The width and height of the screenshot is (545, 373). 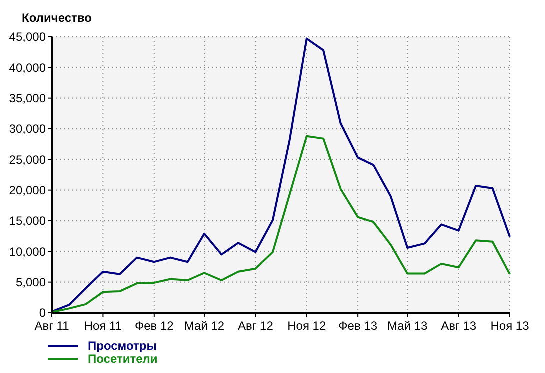 I want to click on y-axis-title: Количество, so click(x=57, y=18).